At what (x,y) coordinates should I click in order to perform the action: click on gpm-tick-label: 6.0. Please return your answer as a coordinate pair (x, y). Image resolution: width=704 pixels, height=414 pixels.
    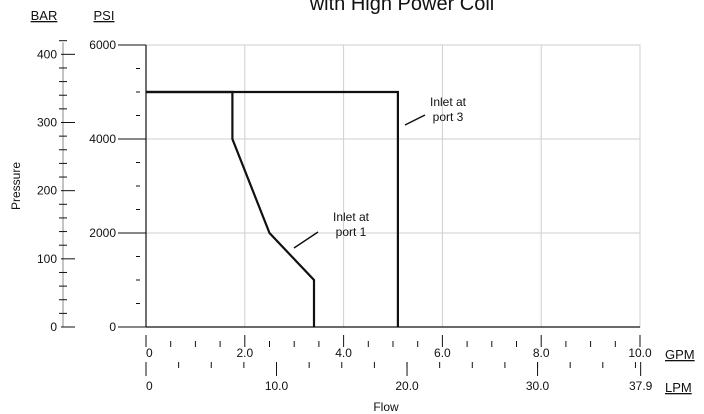
    Looking at the image, I should click on (442, 353).